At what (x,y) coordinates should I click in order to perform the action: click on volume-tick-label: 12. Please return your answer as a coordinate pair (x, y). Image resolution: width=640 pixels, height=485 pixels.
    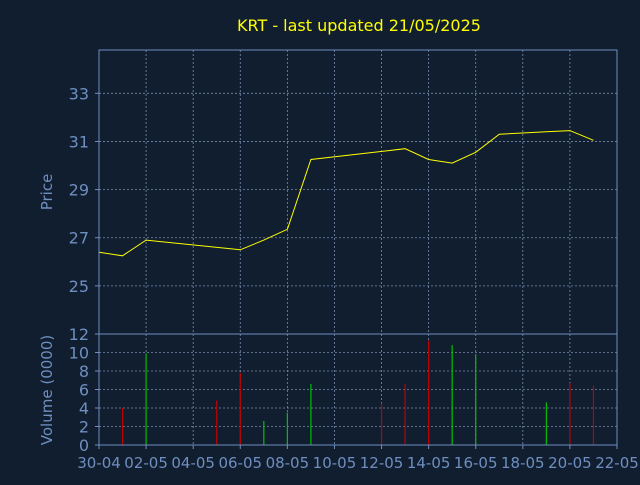
    Looking at the image, I should click on (79, 334).